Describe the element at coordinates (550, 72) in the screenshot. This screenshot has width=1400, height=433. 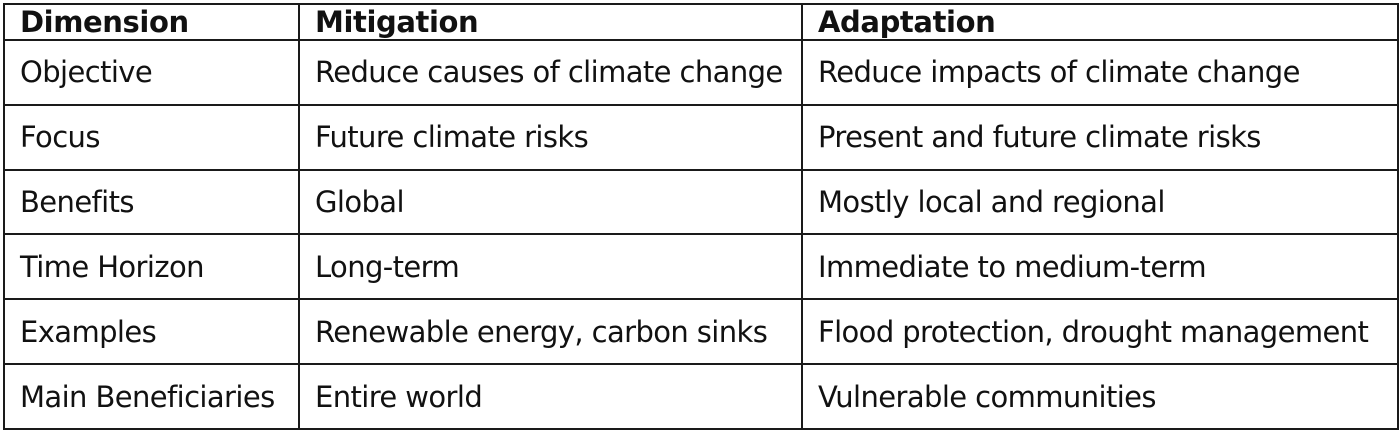
I see `mitigation-cell: Reduce causes of climate change` at that location.